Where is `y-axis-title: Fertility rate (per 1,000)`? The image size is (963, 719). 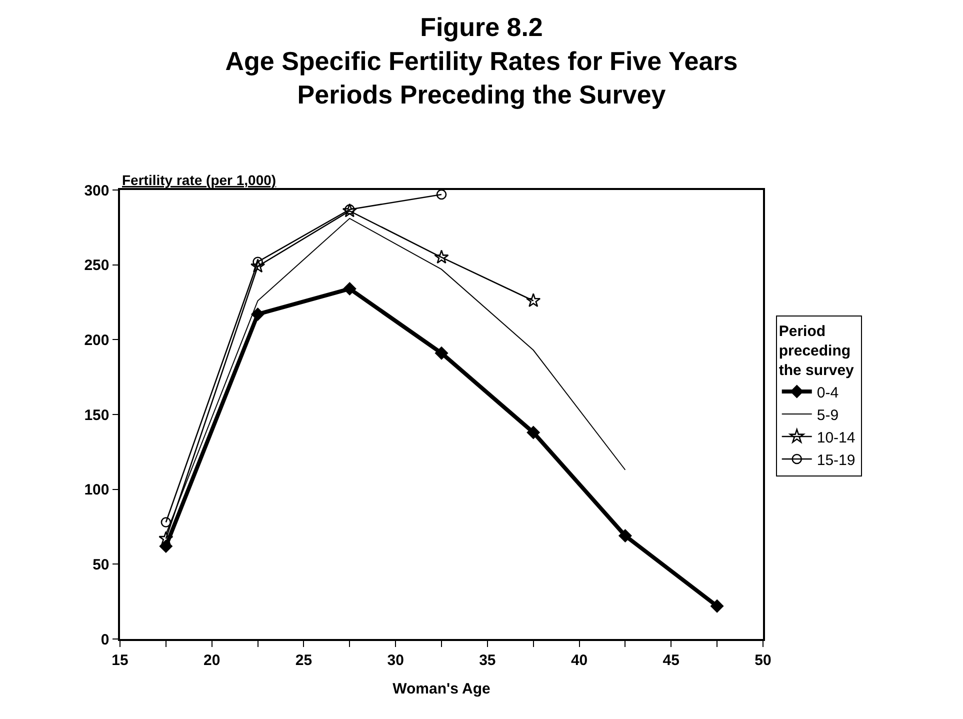 y-axis-title: Fertility rate (per 1,000) is located at coordinates (199, 180).